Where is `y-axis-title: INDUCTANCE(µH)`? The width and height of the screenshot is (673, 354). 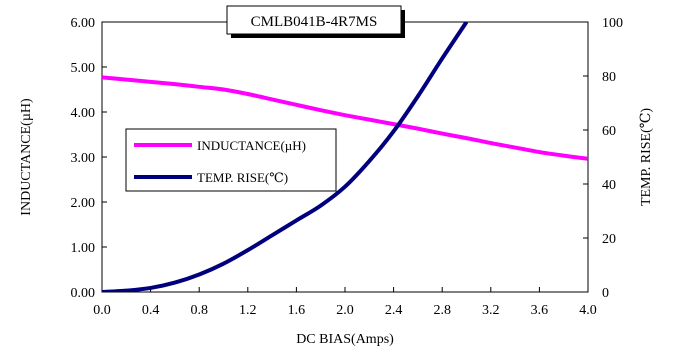
y-axis-title: INDUCTANCE(µH) is located at coordinates (26, 157).